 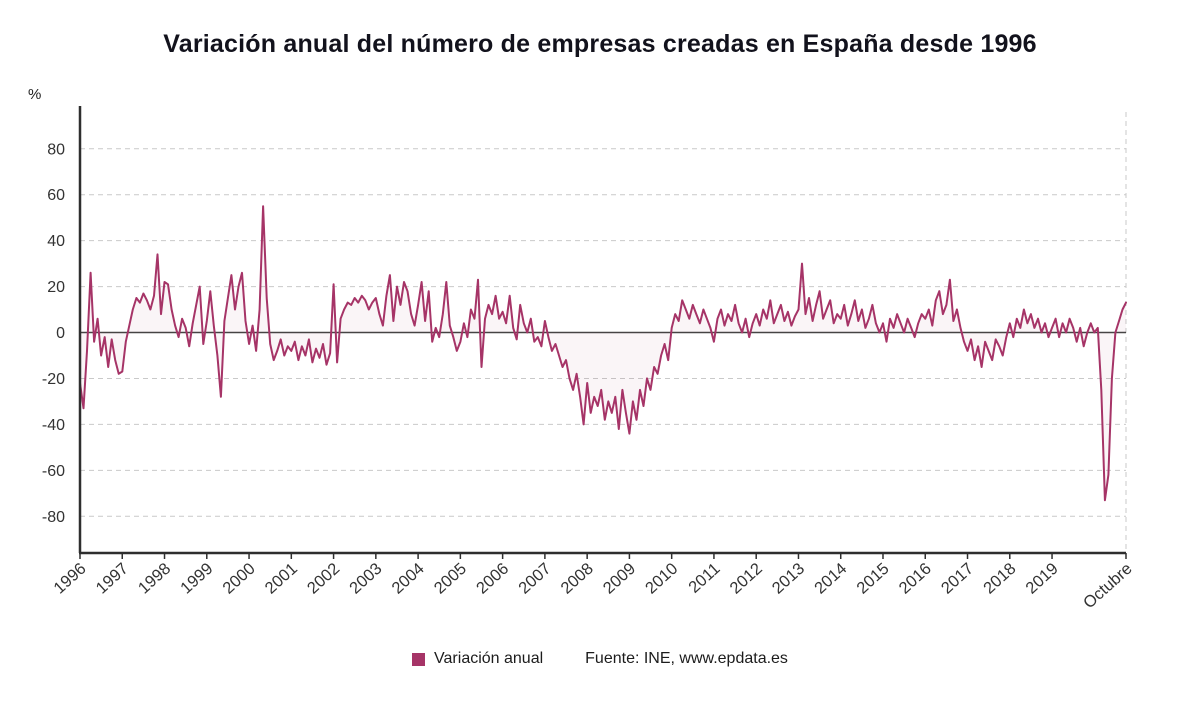 What do you see at coordinates (686, 658) in the screenshot?
I see `source-attribution: Fuente: INE, www.epdata.es` at bounding box center [686, 658].